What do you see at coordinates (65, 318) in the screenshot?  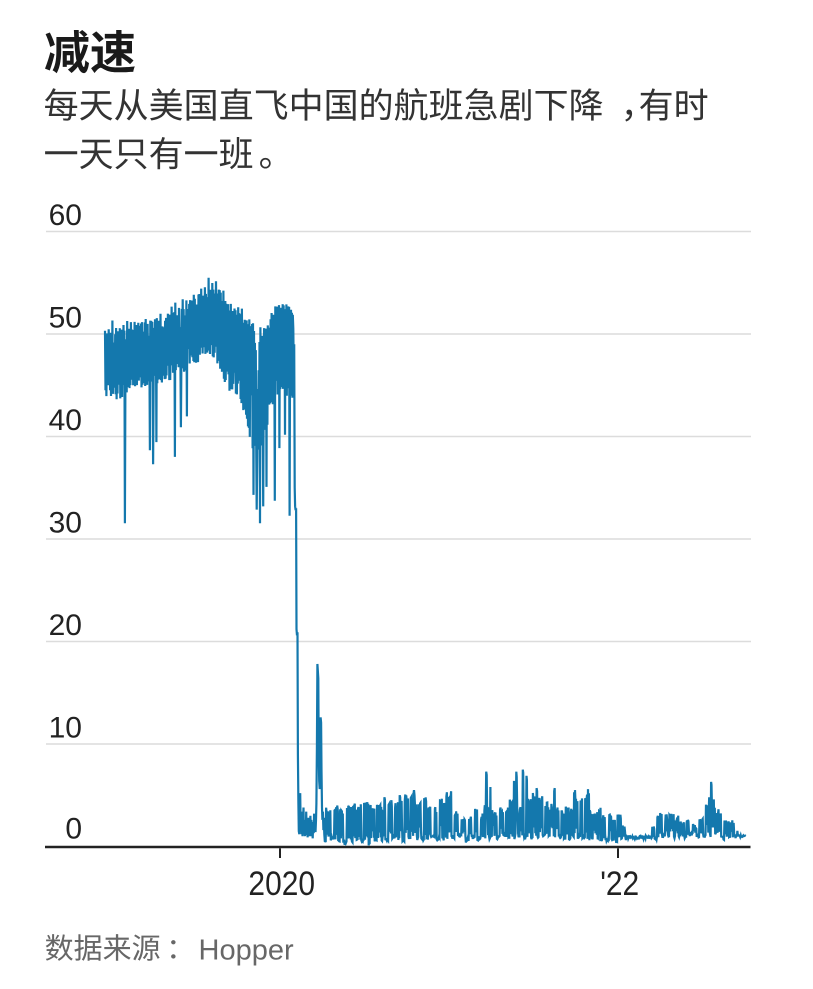 I see `svg-text: 50` at bounding box center [65, 318].